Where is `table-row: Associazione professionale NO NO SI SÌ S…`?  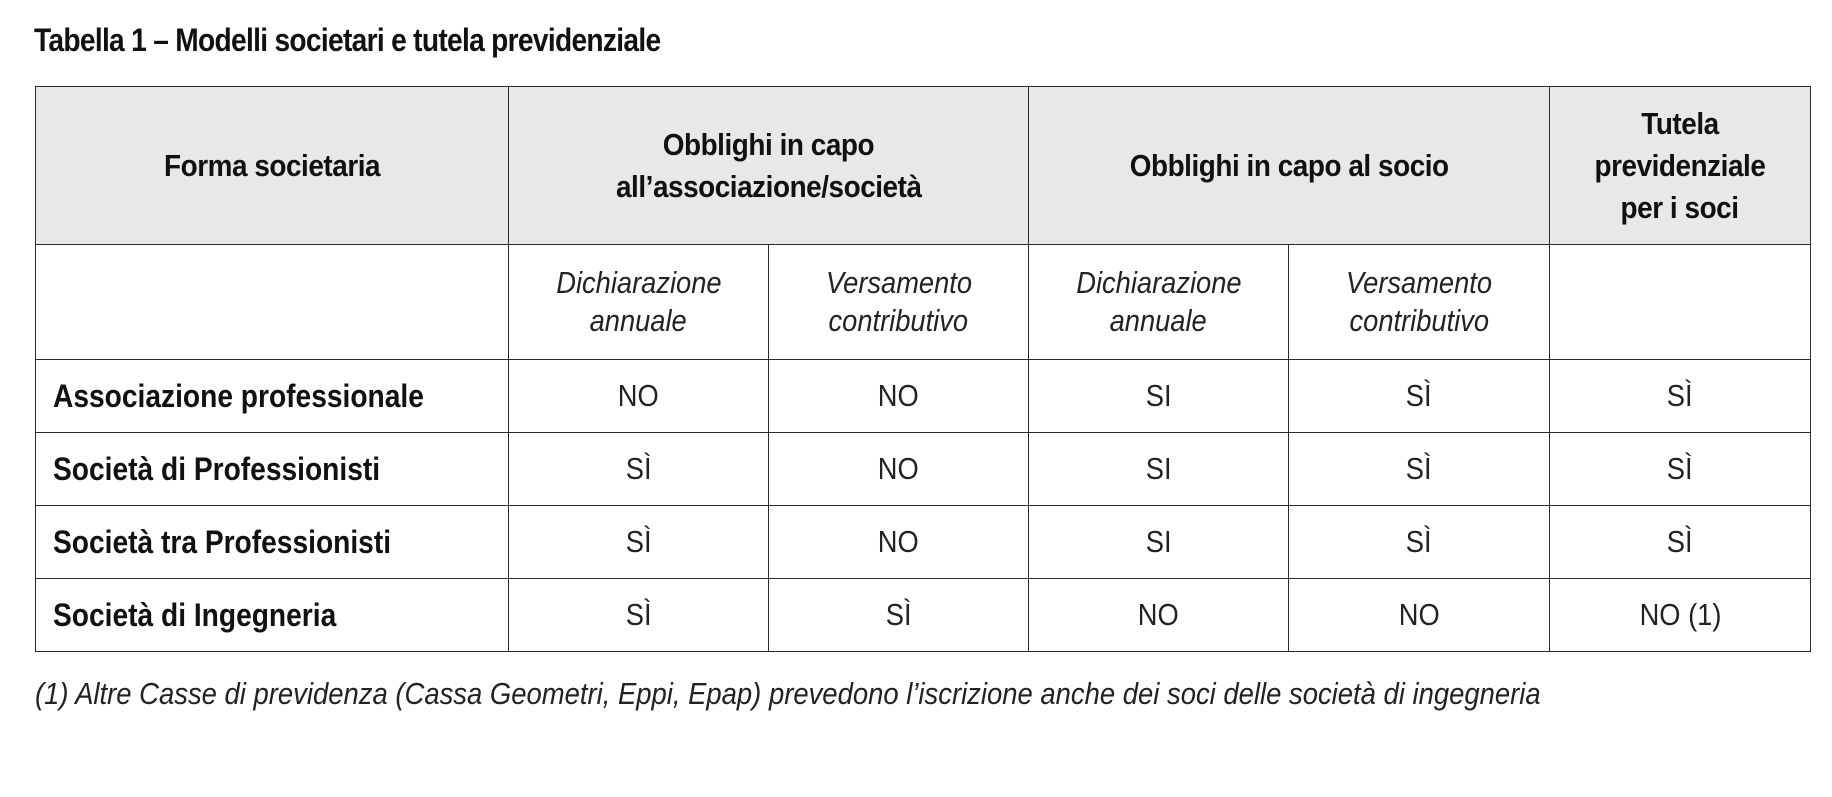
table-row: Associazione professionale NO NO SI SÌ S… is located at coordinates (923, 396).